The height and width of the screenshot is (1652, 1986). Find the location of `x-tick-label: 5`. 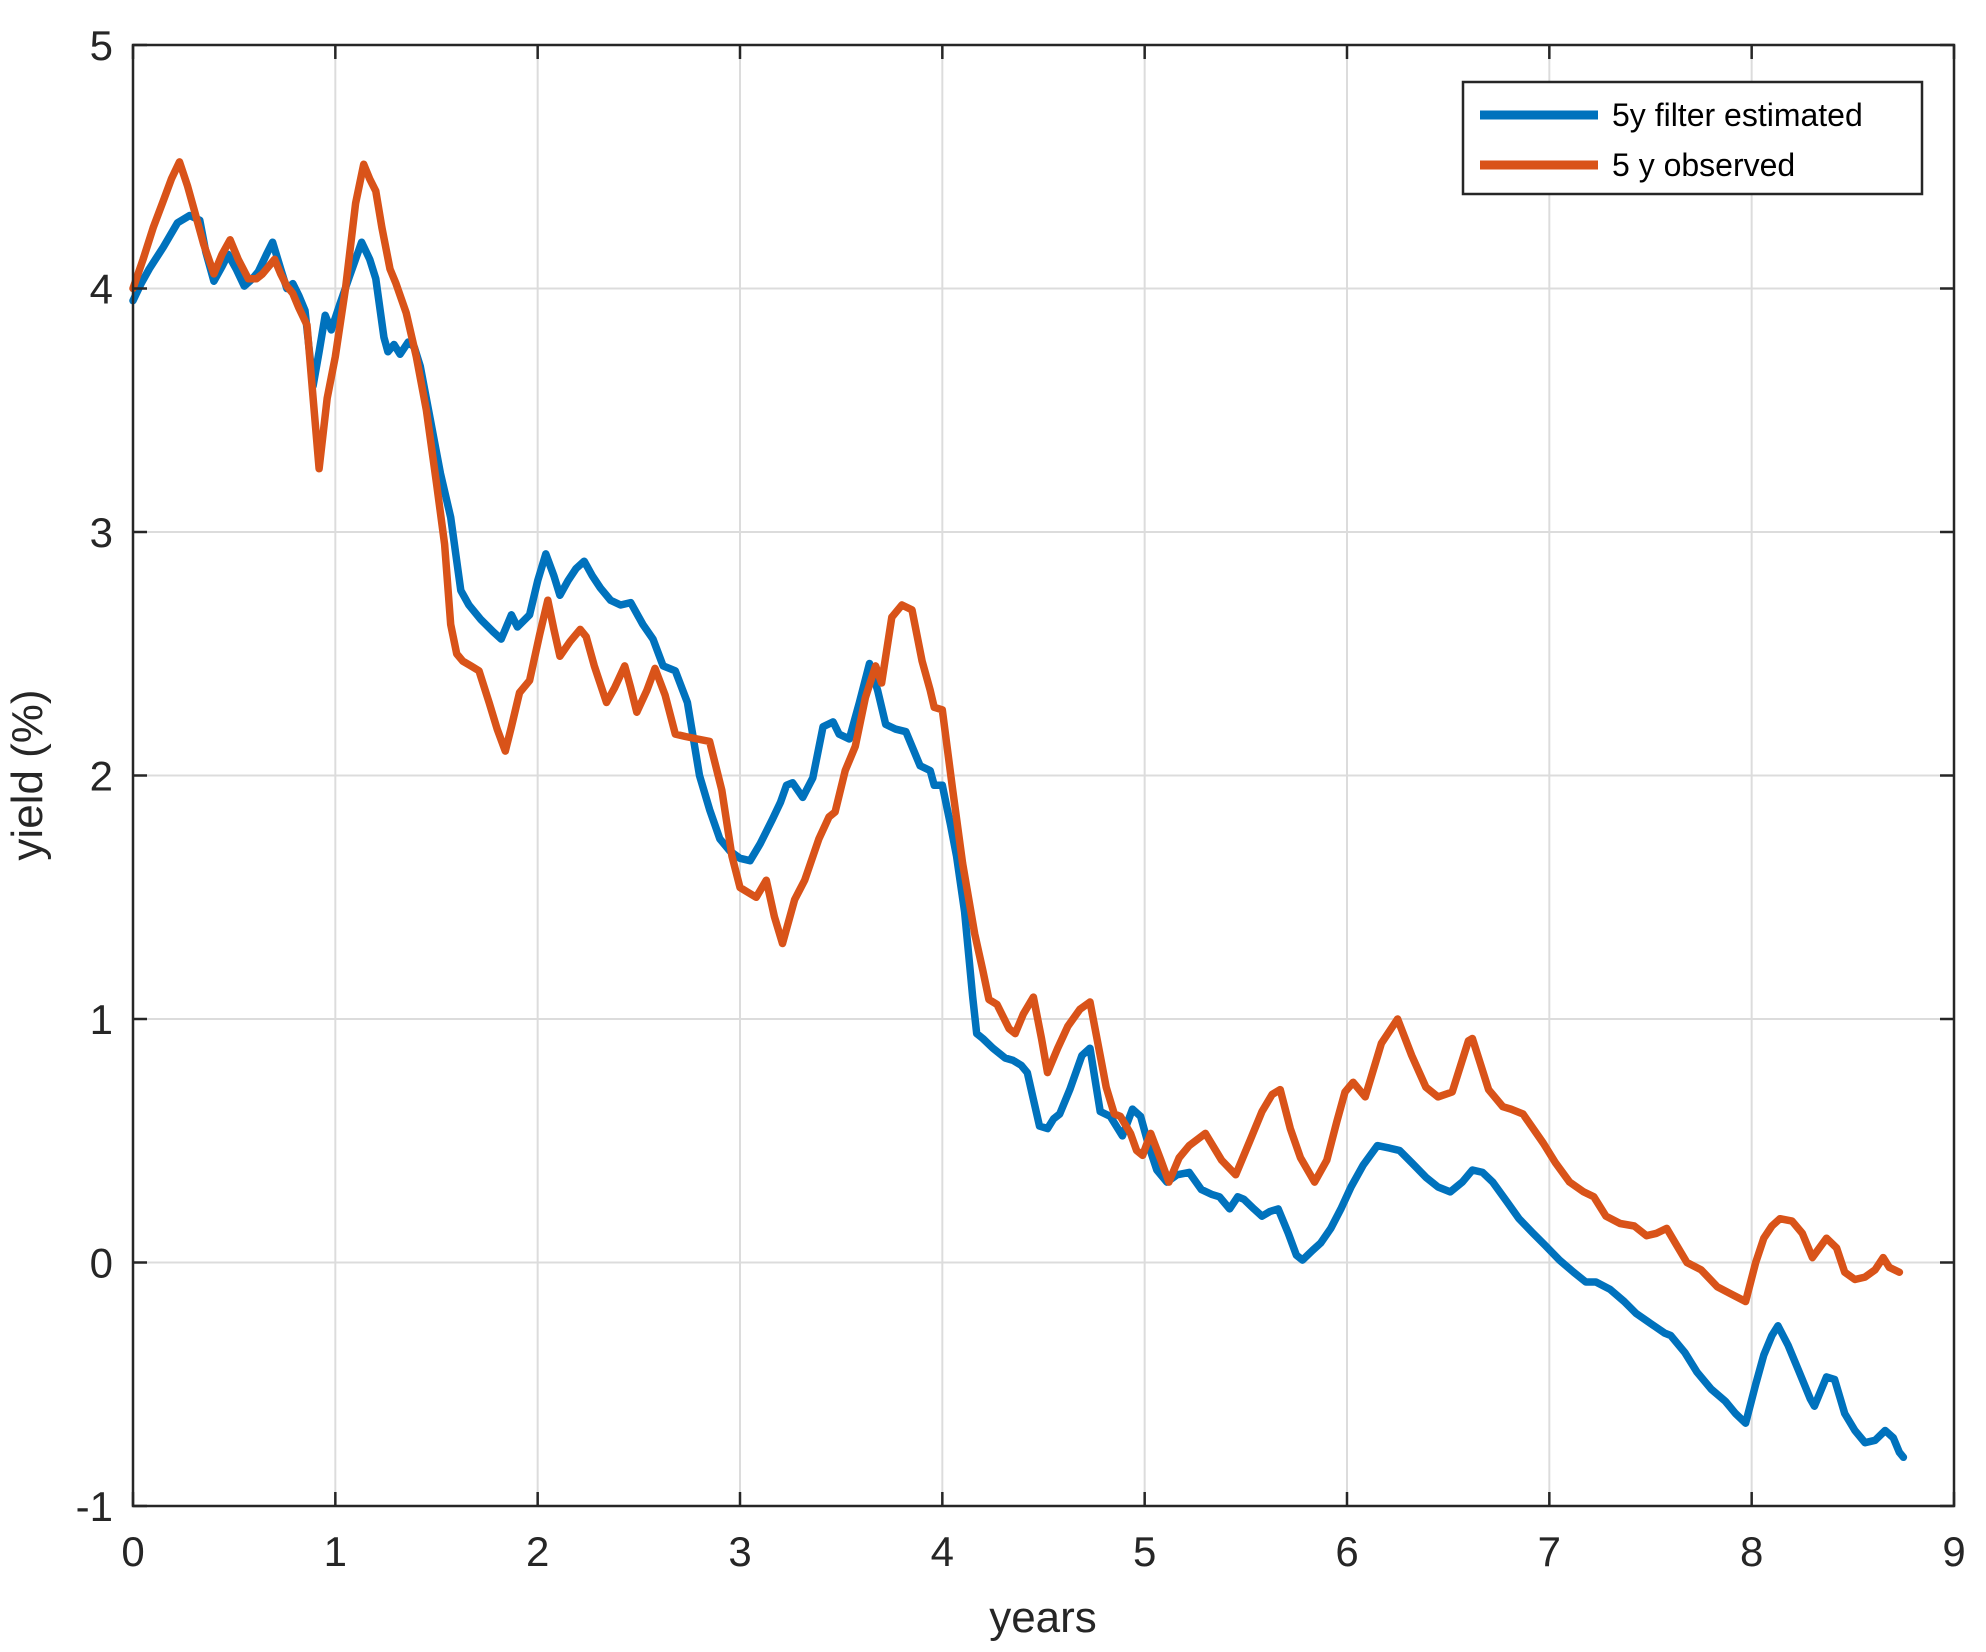

x-tick-label: 5 is located at coordinates (1144, 1551).